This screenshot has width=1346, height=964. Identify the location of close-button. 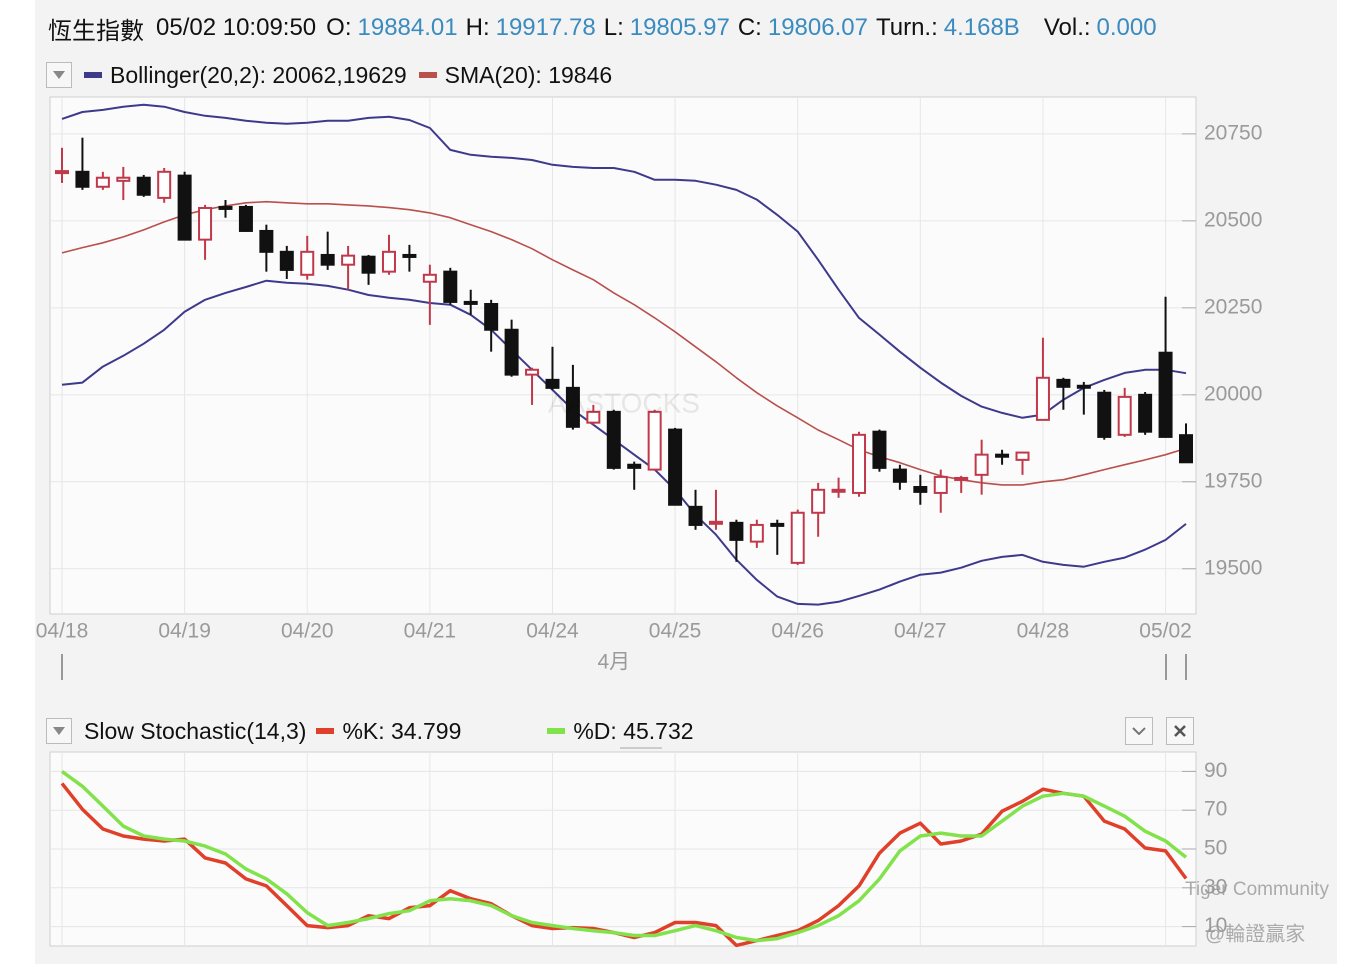
(1180, 731).